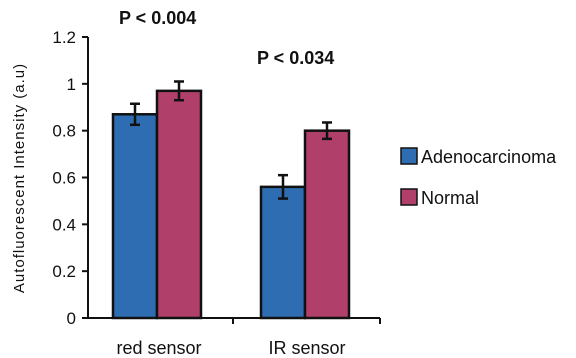 The image size is (576, 358). What do you see at coordinates (478, 177) in the screenshot?
I see `legend: Adenocarcinoma Normal` at bounding box center [478, 177].